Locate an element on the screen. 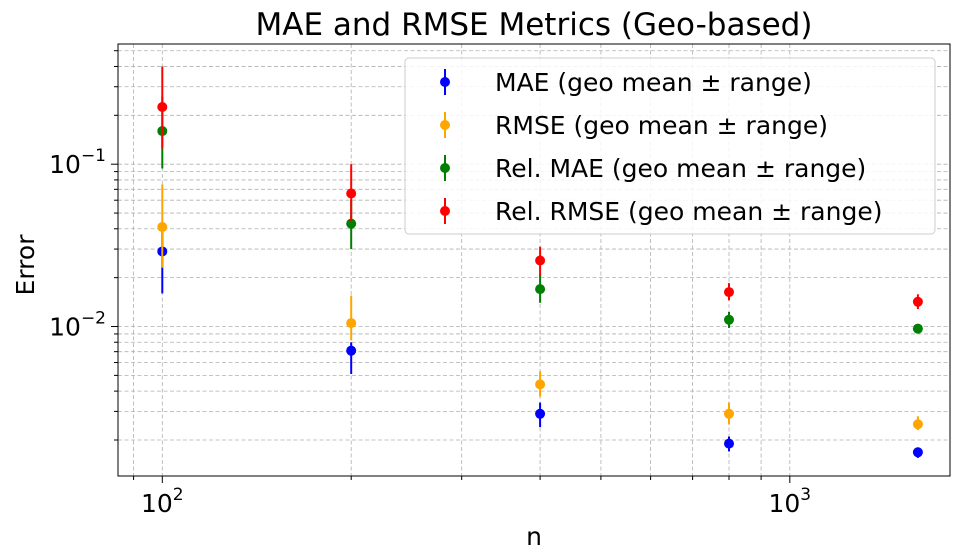 The height and width of the screenshot is (560, 960). legend-item: Rel. RMSE (geo mean ± range) is located at coordinates (661, 211).